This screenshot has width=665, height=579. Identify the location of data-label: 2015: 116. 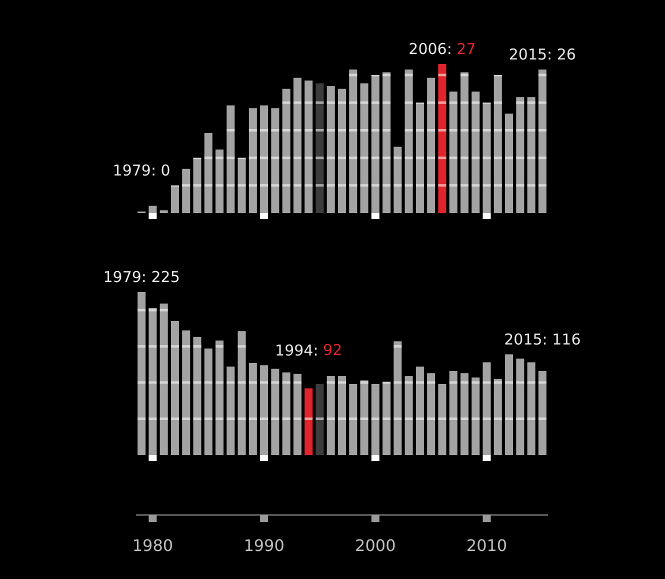
(542, 339).